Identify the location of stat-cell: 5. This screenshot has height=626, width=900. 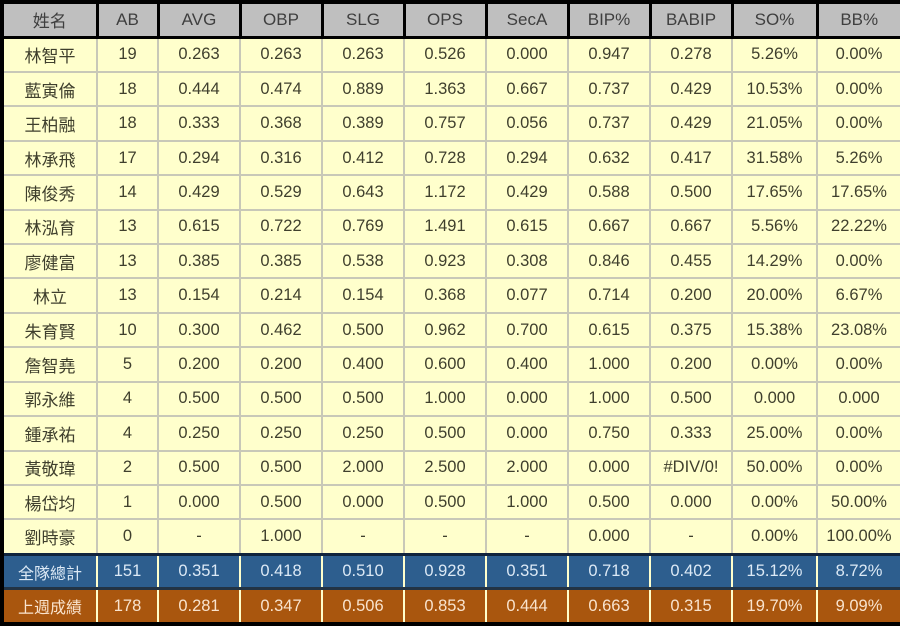
(127, 364).